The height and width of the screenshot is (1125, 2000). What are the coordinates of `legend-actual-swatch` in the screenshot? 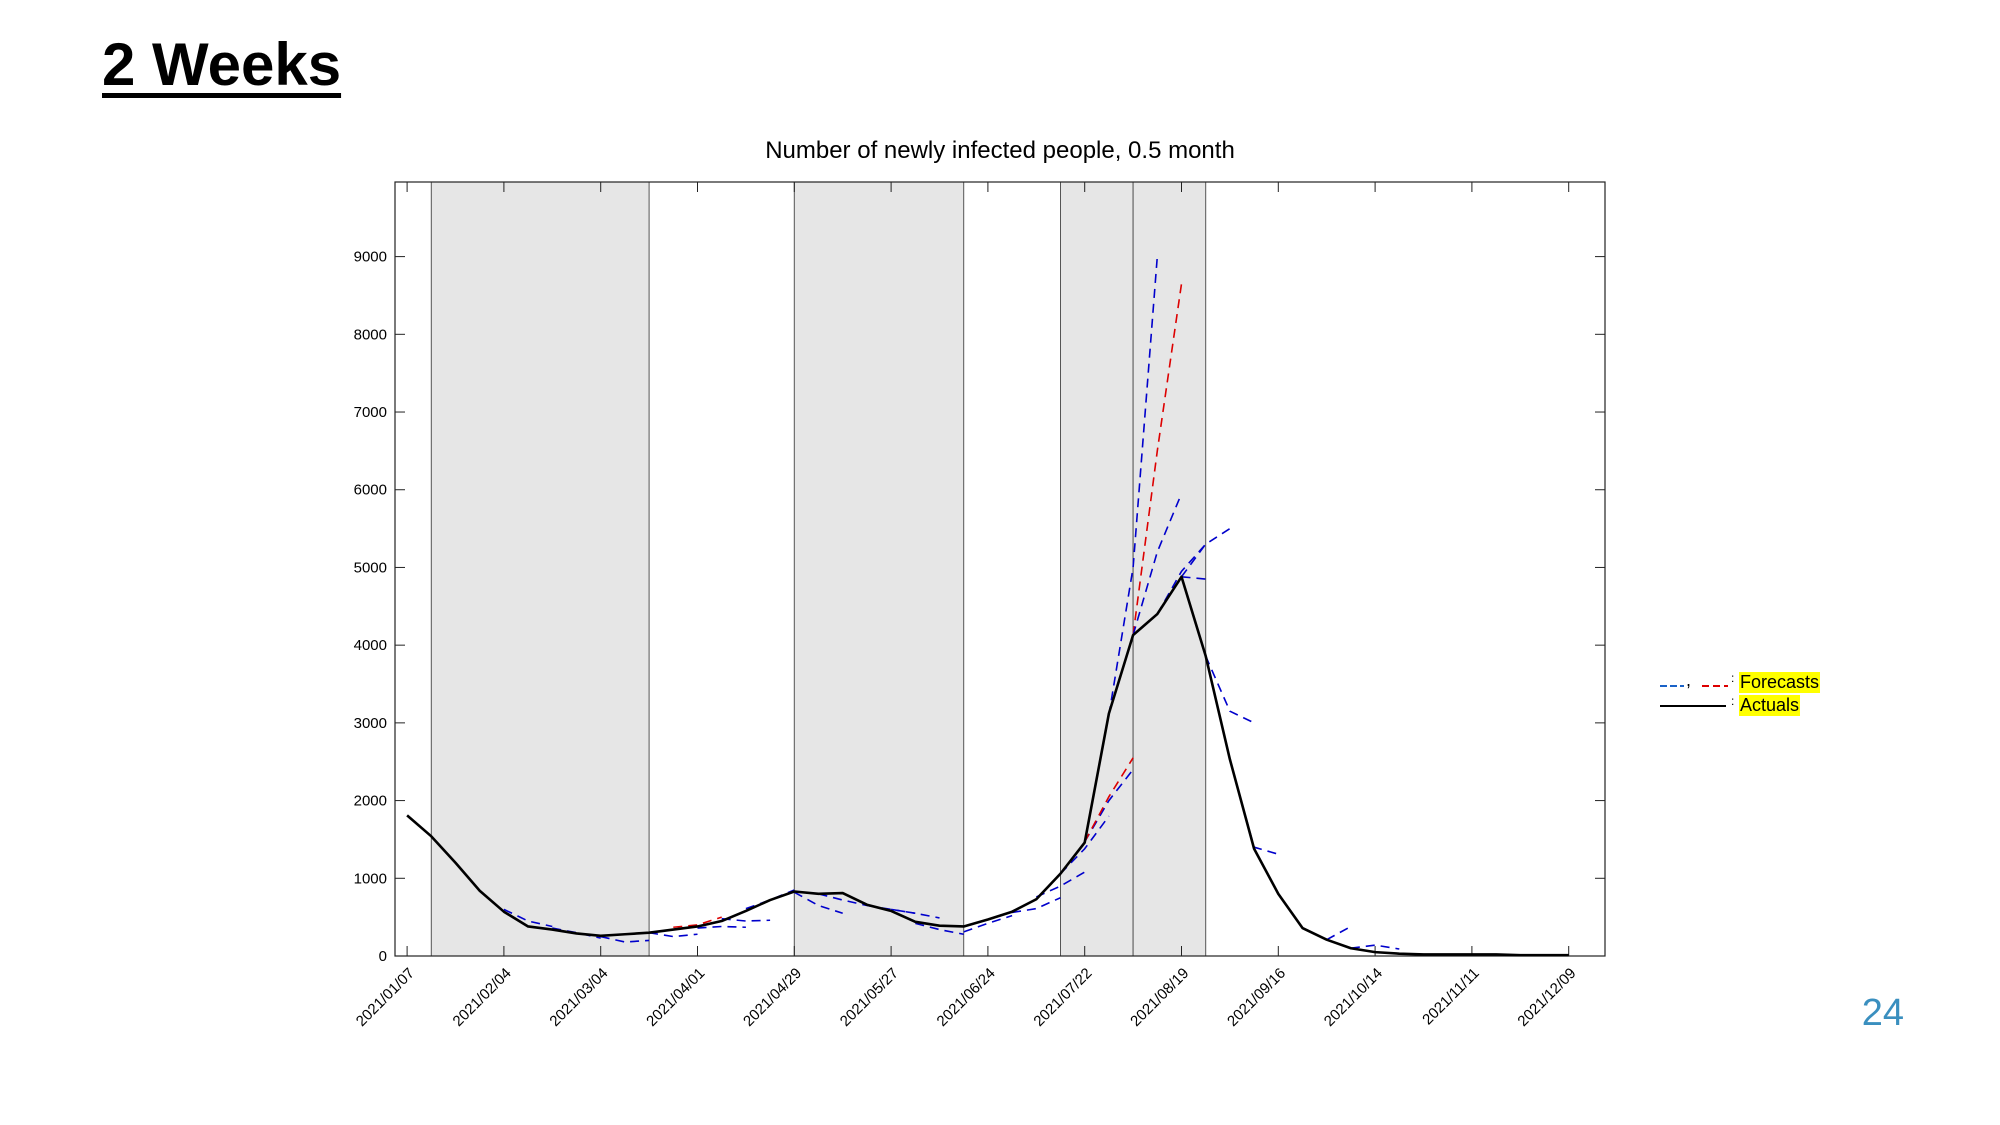 It's located at (1693, 706).